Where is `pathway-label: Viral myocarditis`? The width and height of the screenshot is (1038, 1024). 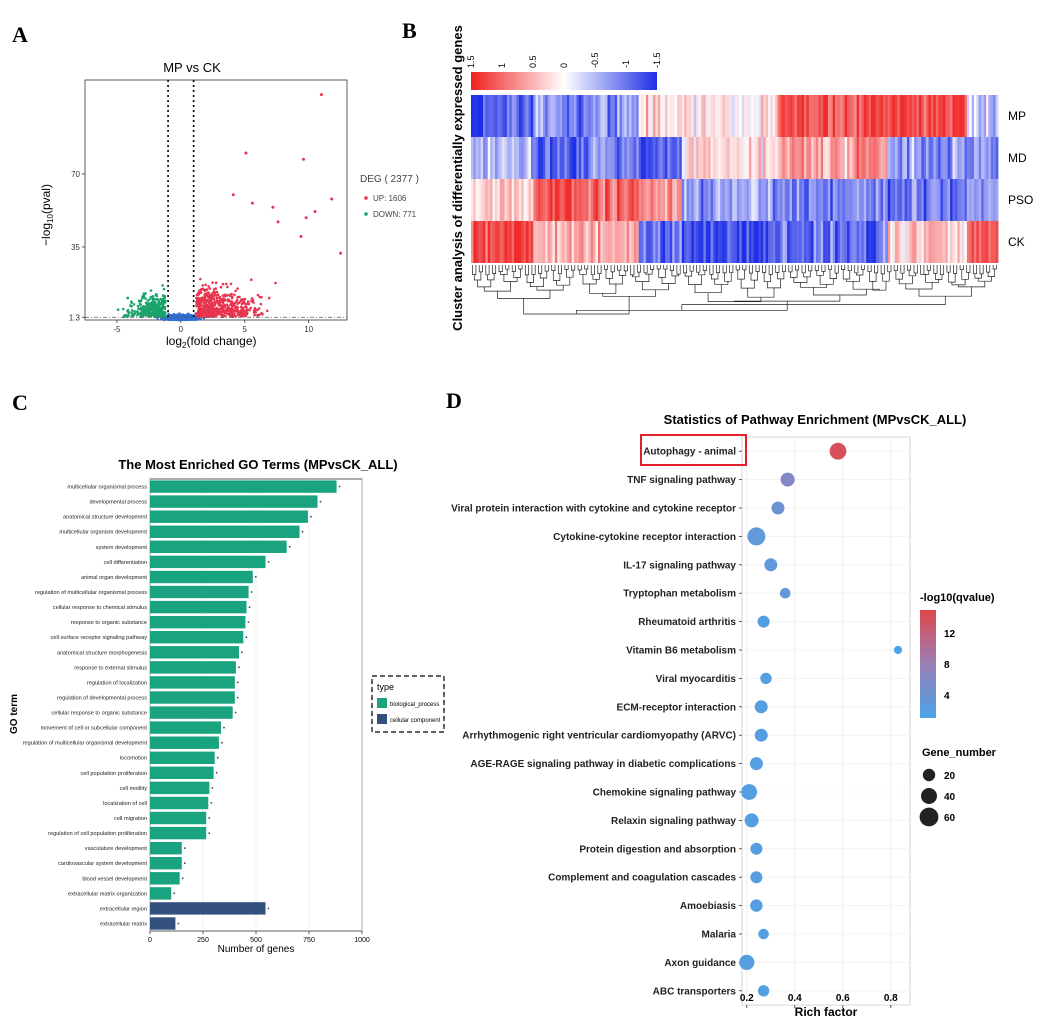
pathway-label: Viral myocarditis is located at coordinates (696, 679).